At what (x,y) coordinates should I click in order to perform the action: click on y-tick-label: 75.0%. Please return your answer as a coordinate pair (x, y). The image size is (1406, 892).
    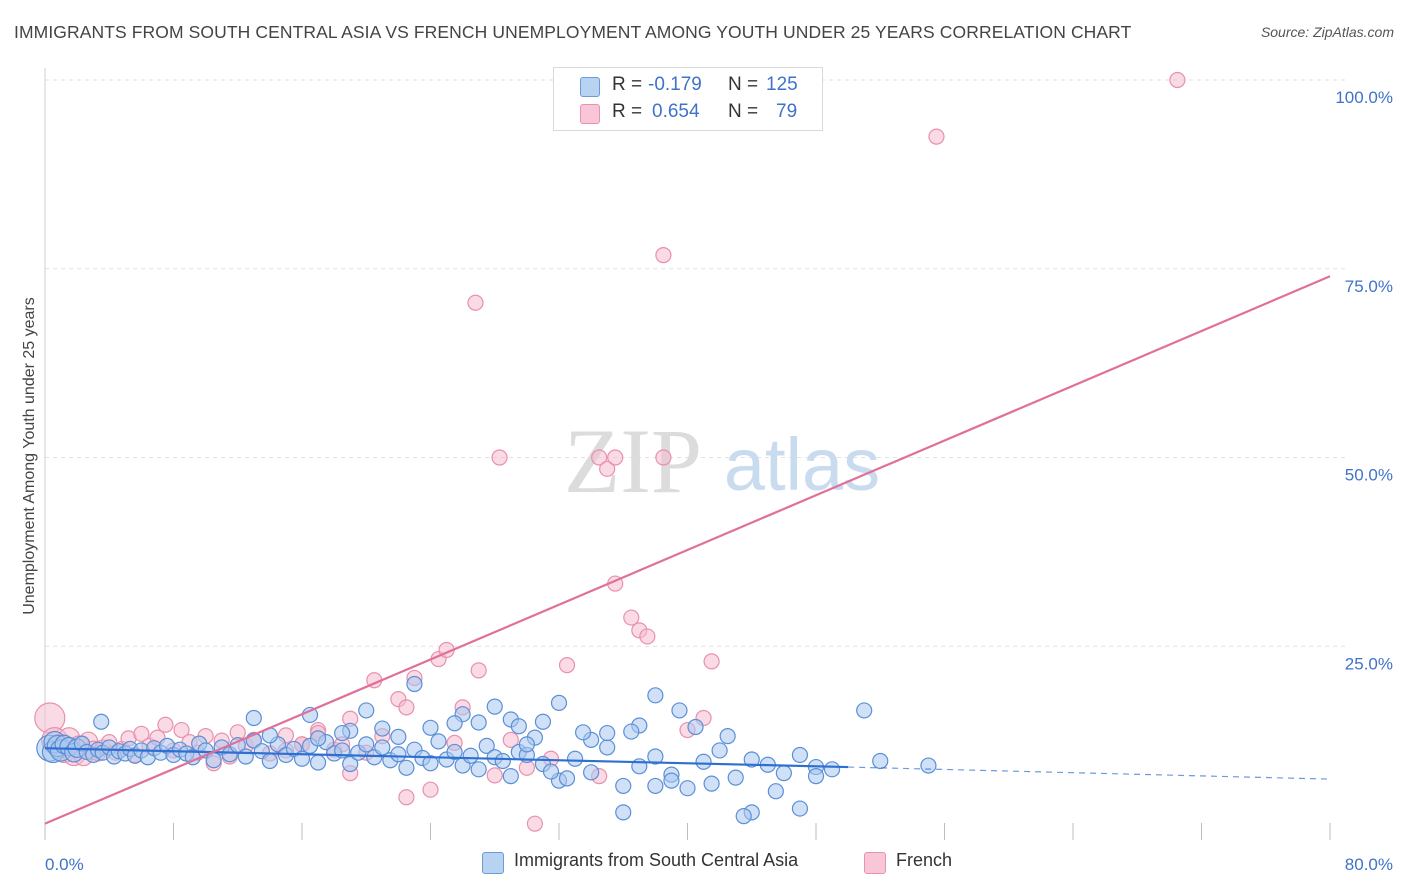
    Looking at the image, I should click on (1369, 286).